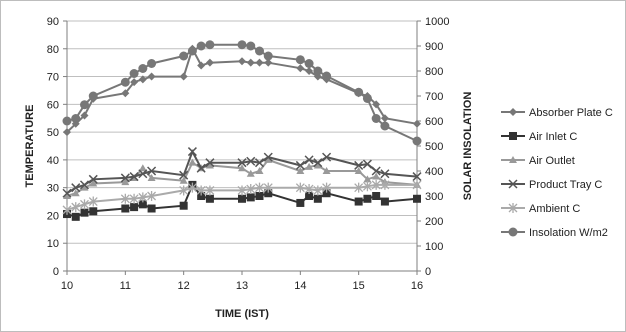  What do you see at coordinates (53, 161) in the screenshot?
I see `y-tick-label: 40` at bounding box center [53, 161].